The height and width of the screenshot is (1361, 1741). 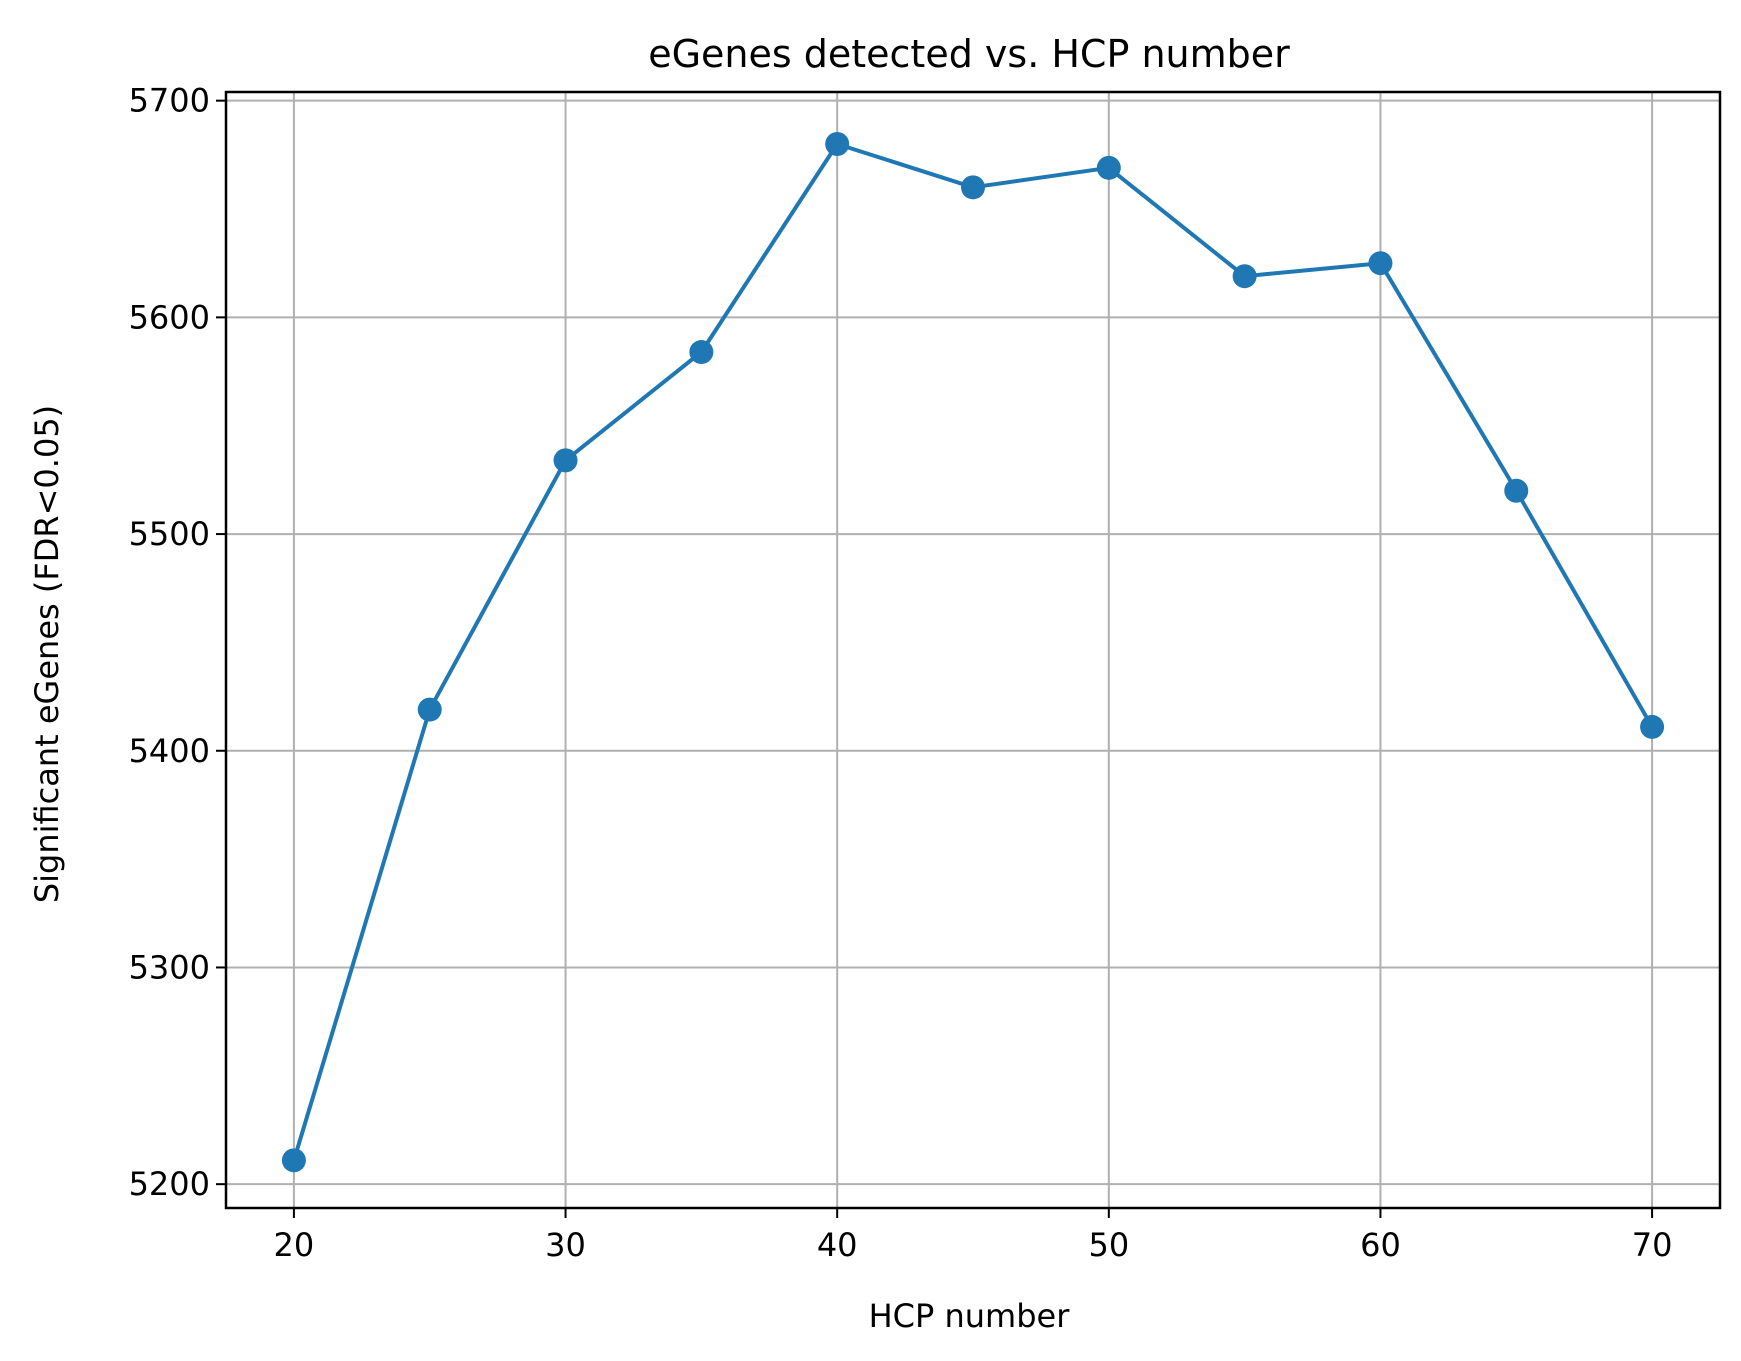 What do you see at coordinates (1108, 1245) in the screenshot?
I see `x-tick-label: 50` at bounding box center [1108, 1245].